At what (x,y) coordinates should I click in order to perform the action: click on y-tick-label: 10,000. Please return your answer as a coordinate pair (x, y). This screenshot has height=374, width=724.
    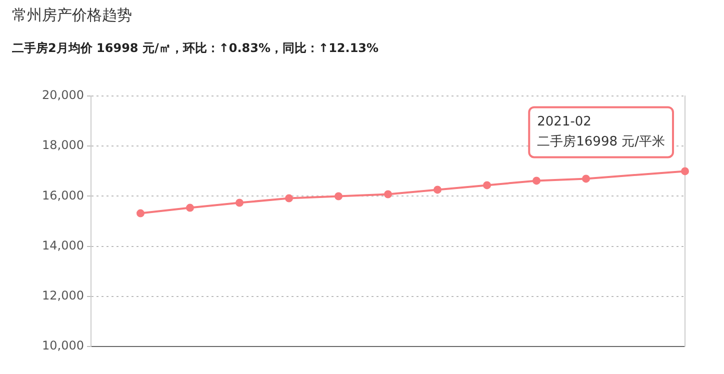
    Looking at the image, I should click on (63, 345).